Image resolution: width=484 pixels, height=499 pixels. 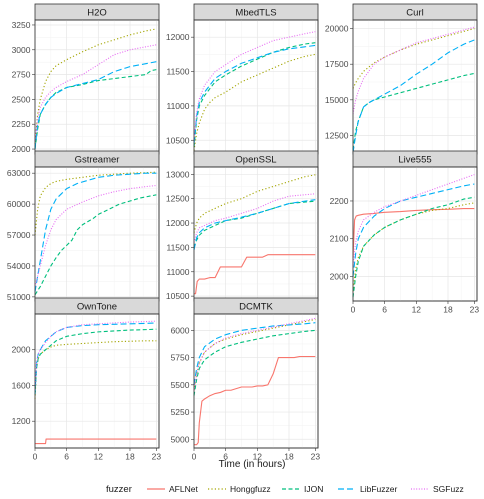 I want to click on panel-title: OwnTone, so click(x=97, y=307).